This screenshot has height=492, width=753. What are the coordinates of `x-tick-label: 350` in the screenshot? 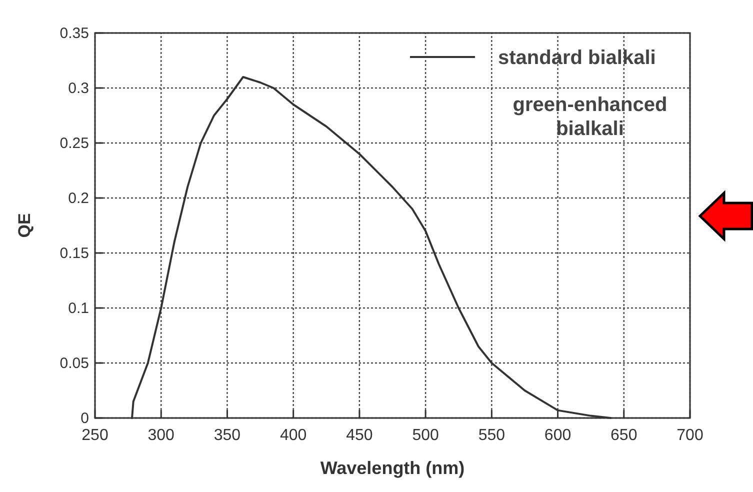 It's located at (227, 435).